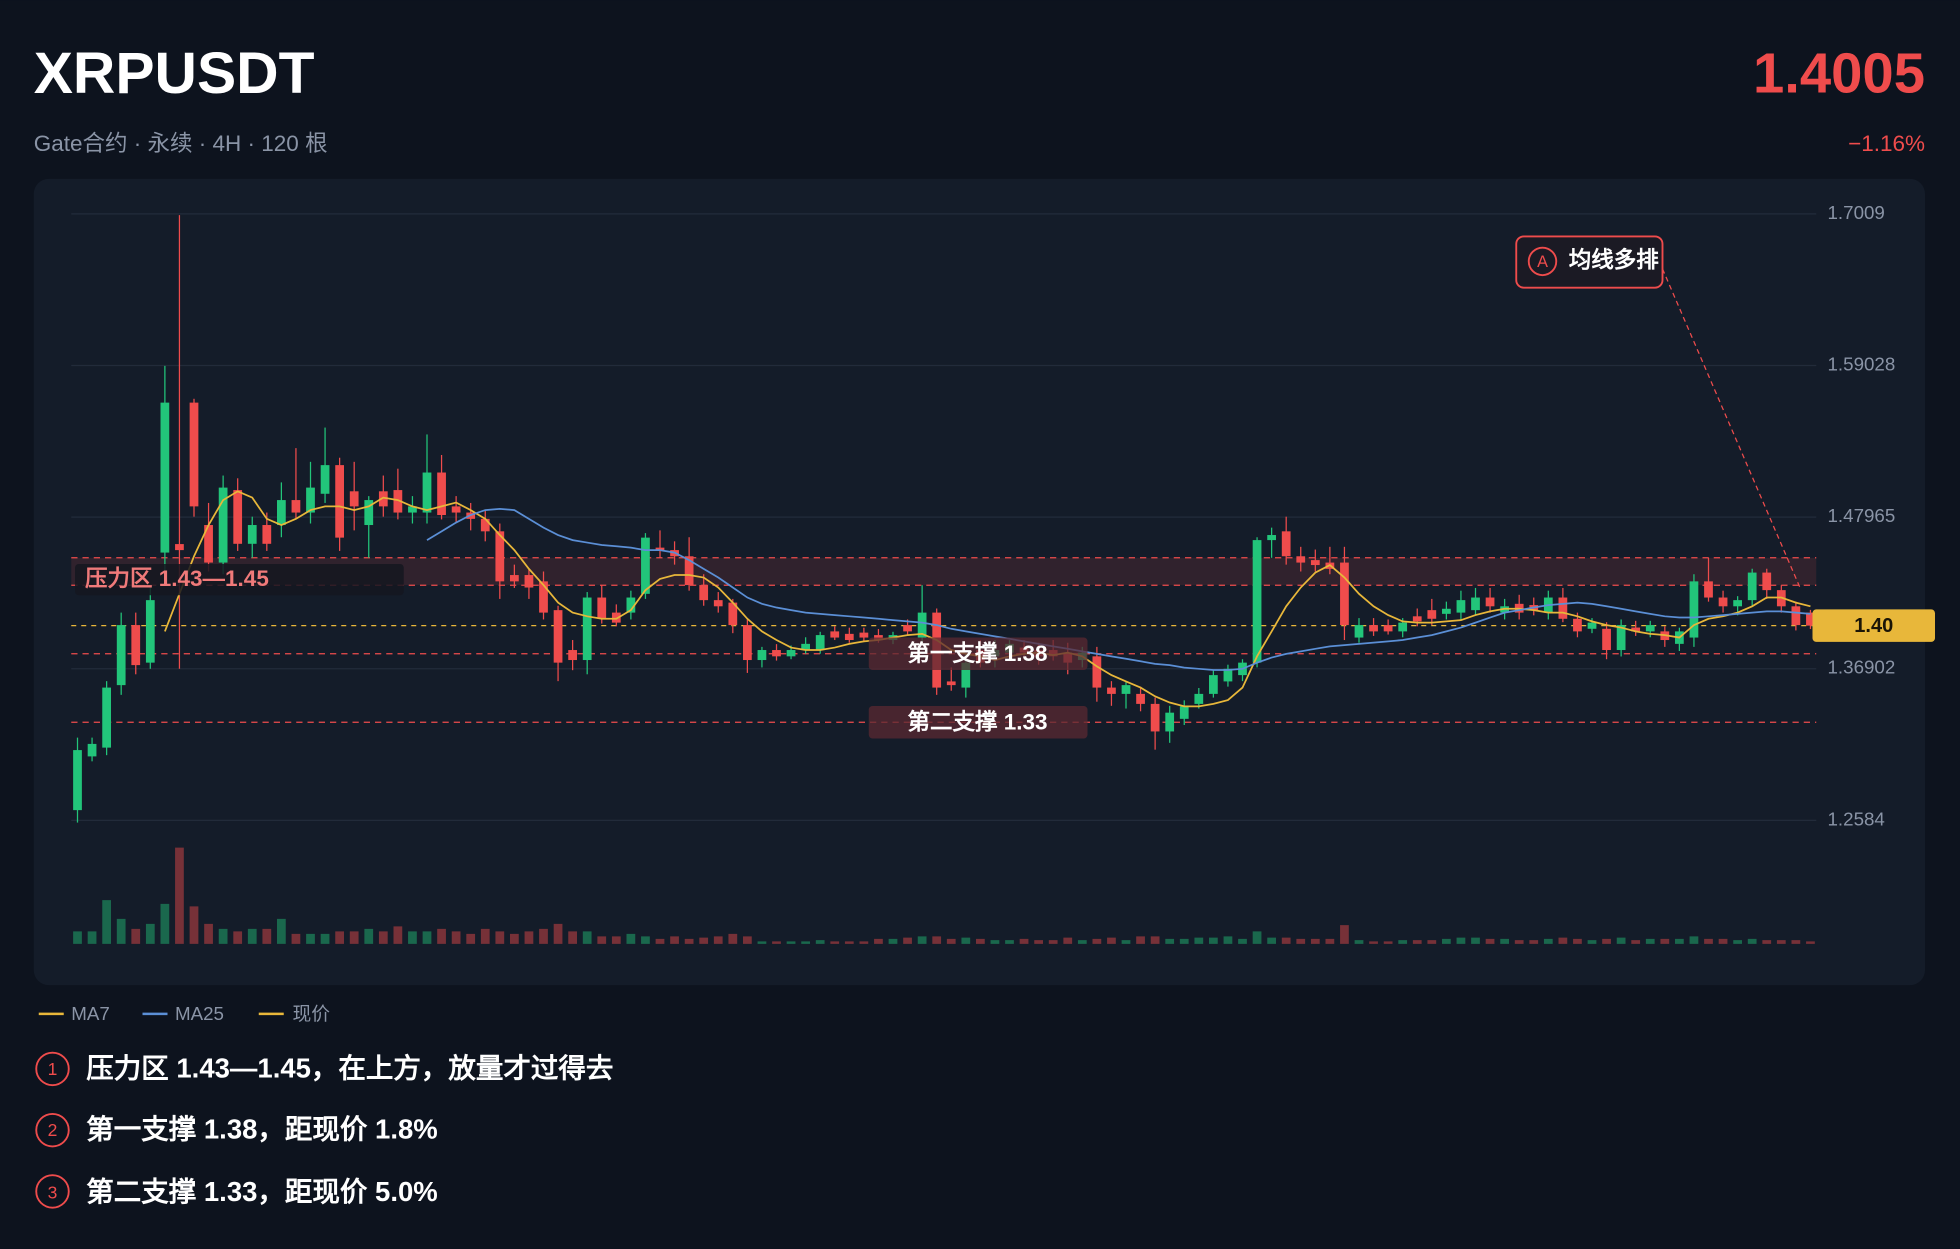 This screenshot has height=1249, width=1960. I want to click on note-text: 压力区 1.43—1.45，在上方，放量才过得去, so click(349, 1067).